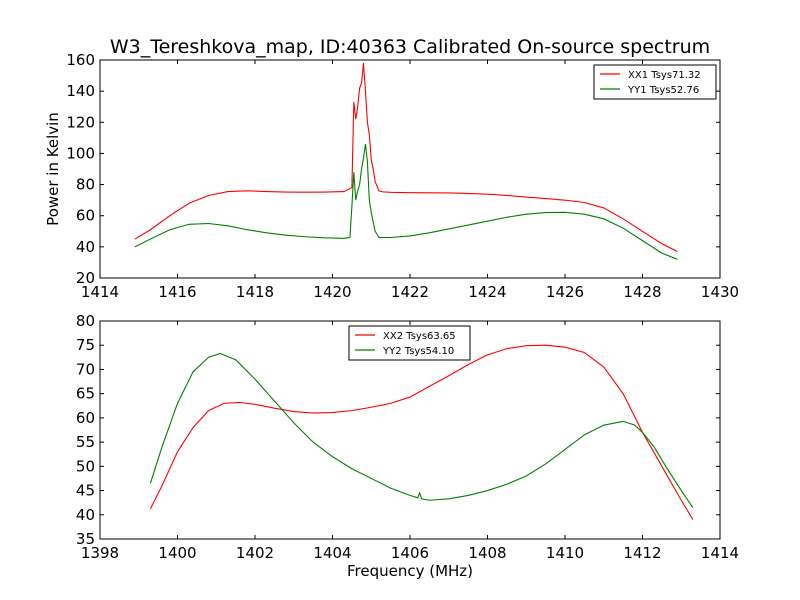 The height and width of the screenshot is (600, 800). I want to click on top-x-tick-label: 1428, so click(642, 292).